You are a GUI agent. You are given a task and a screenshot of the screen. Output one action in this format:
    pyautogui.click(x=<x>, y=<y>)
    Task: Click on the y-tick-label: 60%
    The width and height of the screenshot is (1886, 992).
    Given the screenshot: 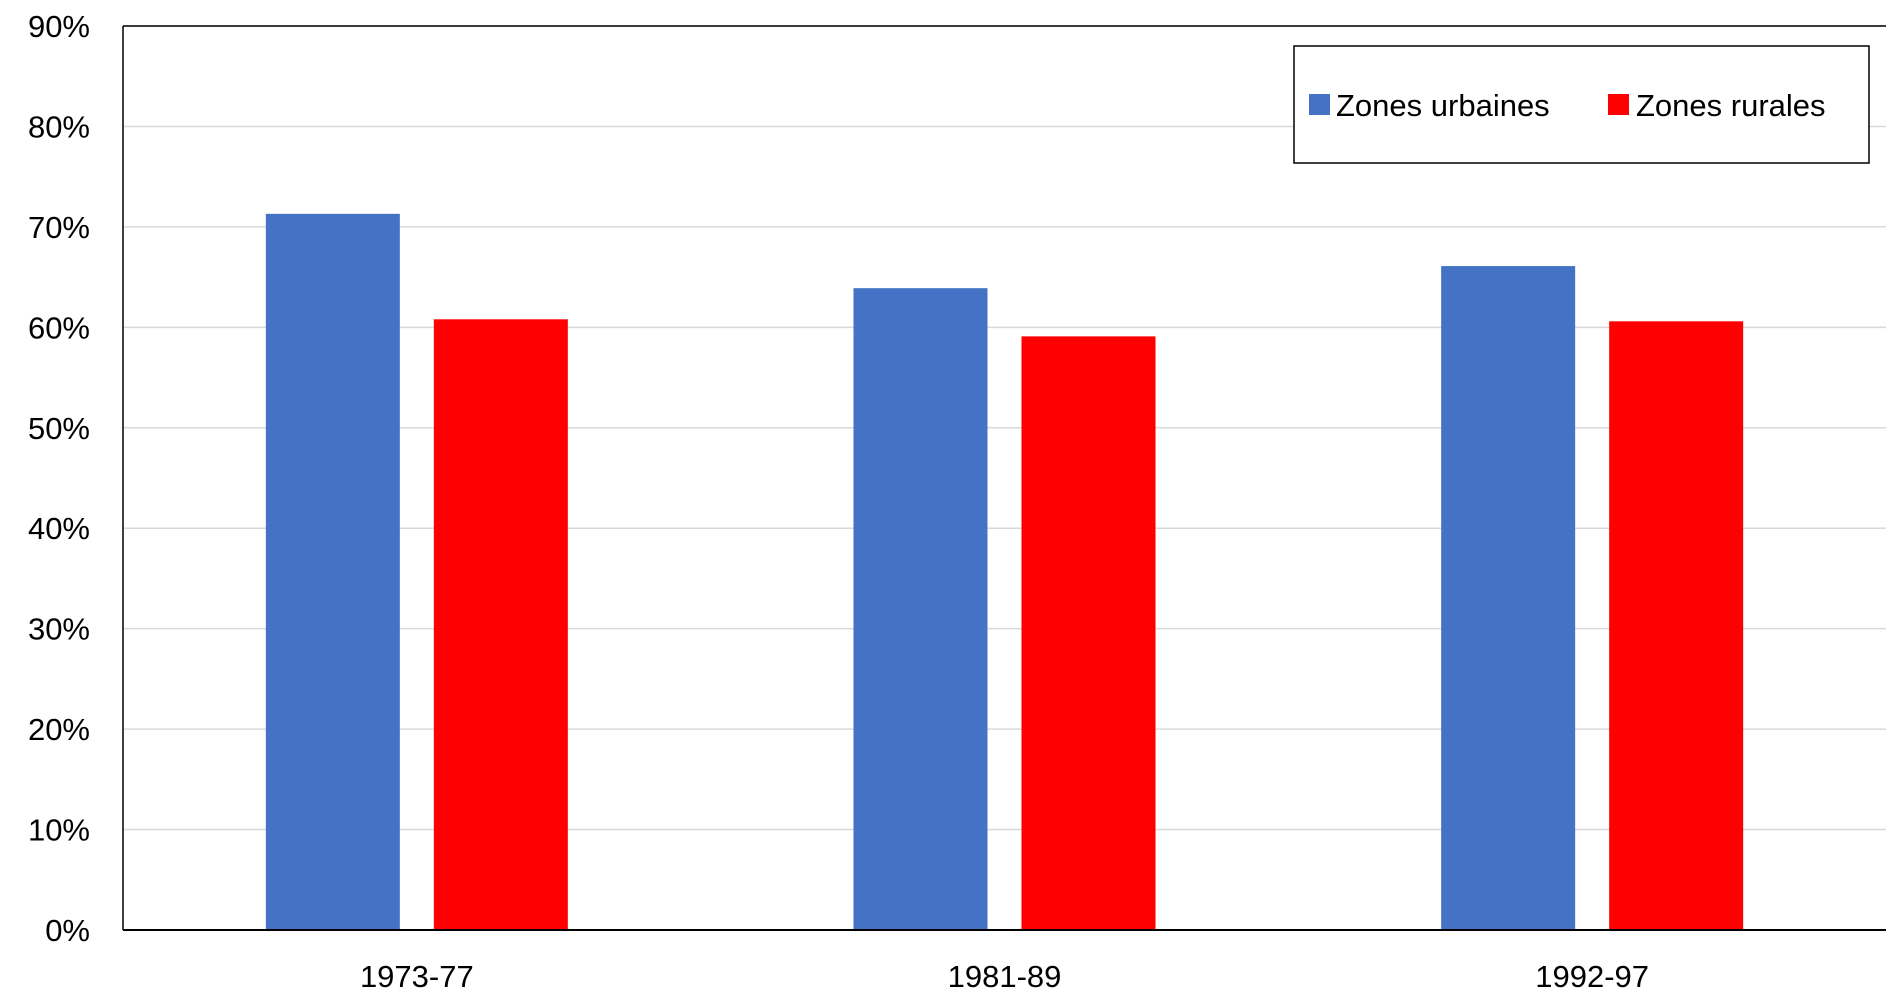 What is the action you would take?
    pyautogui.click(x=59, y=327)
    